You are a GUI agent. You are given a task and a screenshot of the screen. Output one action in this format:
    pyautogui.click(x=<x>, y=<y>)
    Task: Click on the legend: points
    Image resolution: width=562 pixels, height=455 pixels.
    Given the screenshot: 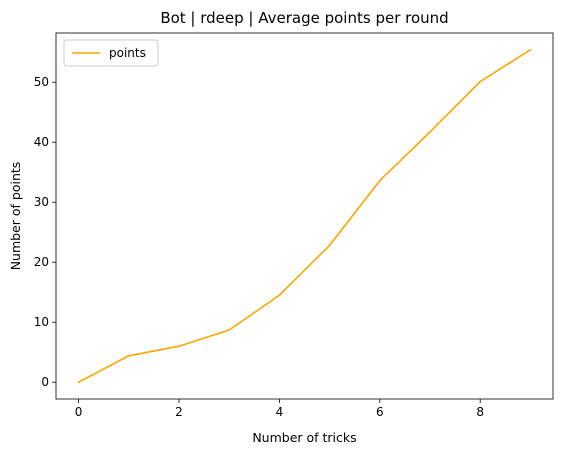 What is the action you would take?
    pyautogui.click(x=111, y=53)
    